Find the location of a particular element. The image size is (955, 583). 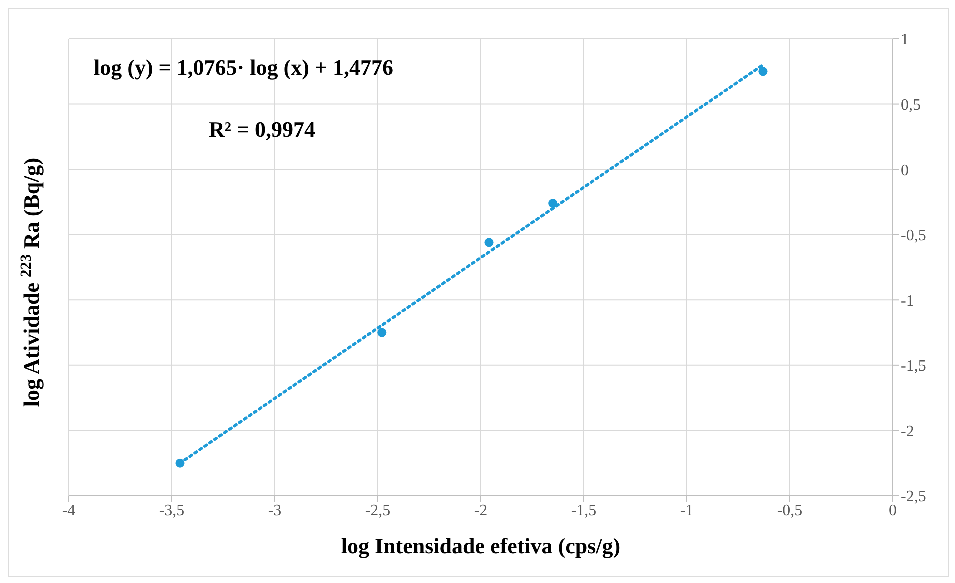

x-tick-label: -2,5 is located at coordinates (378, 511).